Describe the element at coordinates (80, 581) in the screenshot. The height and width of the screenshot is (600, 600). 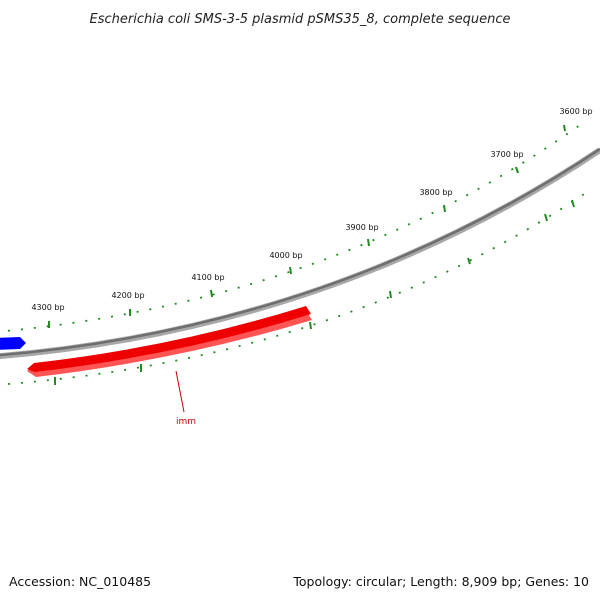
I see `accession-text: Accession: NC_010485` at that location.